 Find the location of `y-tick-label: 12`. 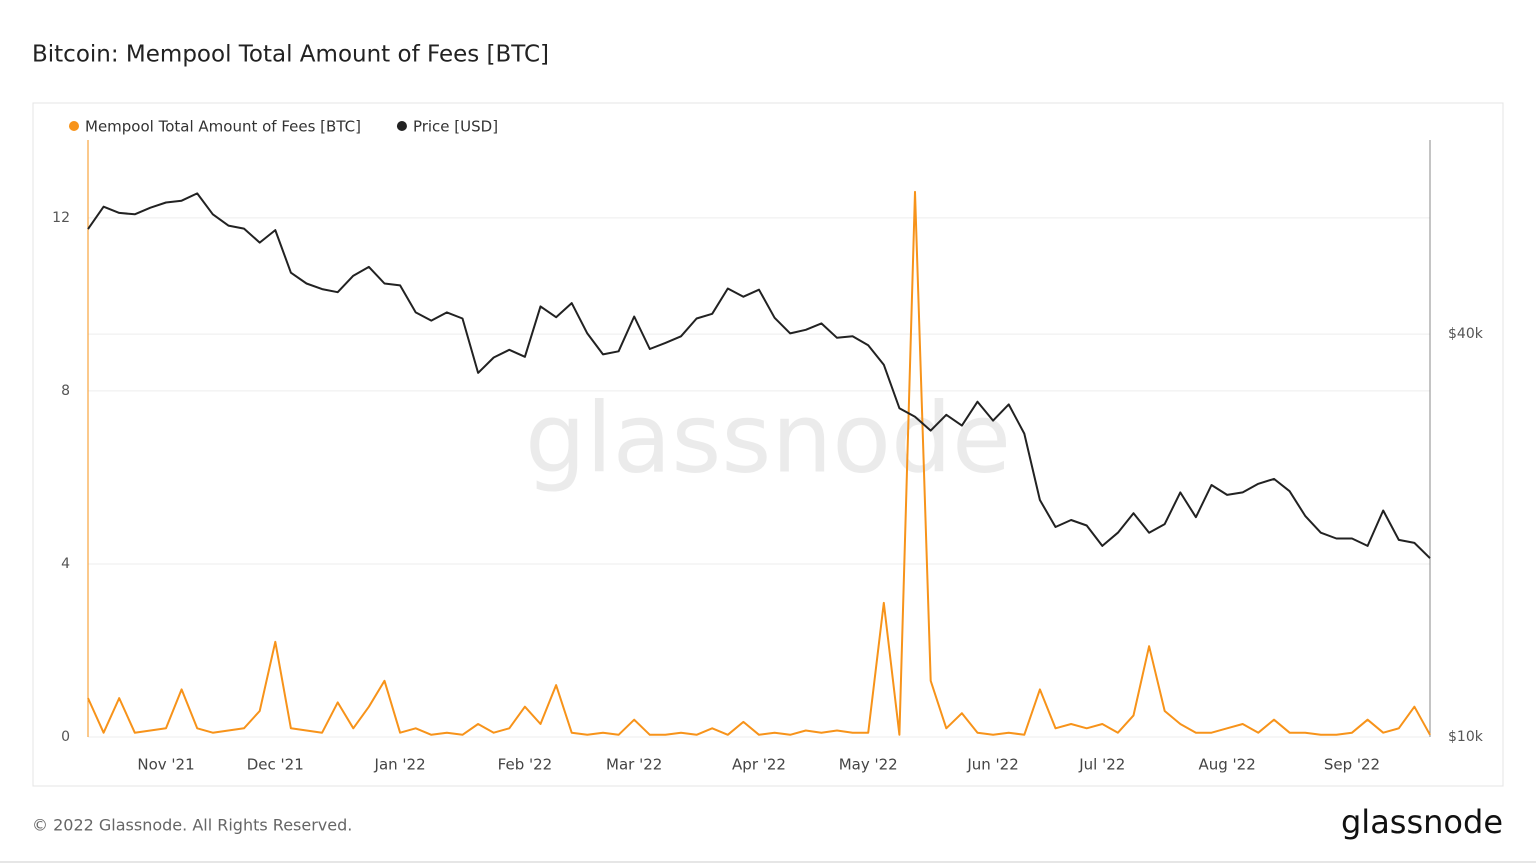

y-tick-label: 12 is located at coordinates (61, 218).